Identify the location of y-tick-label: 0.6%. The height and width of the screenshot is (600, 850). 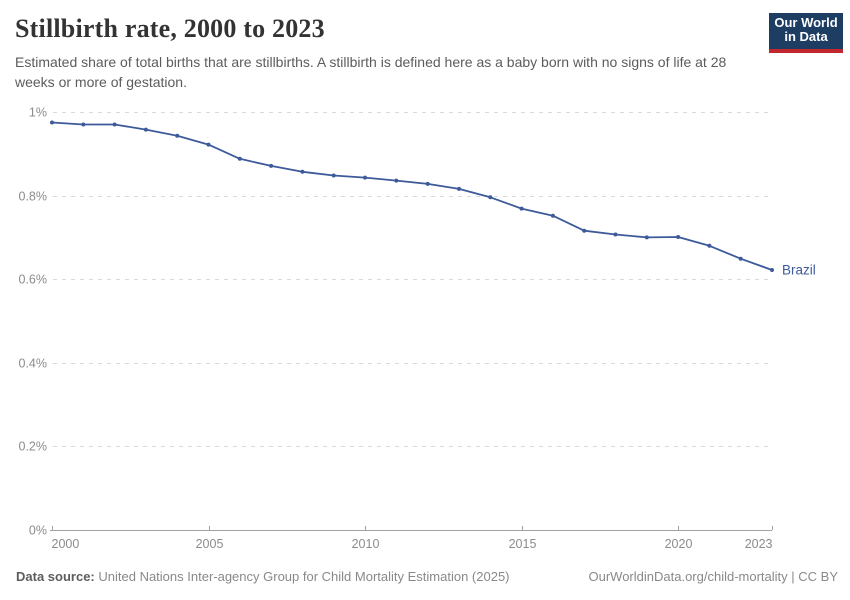
(33, 280).